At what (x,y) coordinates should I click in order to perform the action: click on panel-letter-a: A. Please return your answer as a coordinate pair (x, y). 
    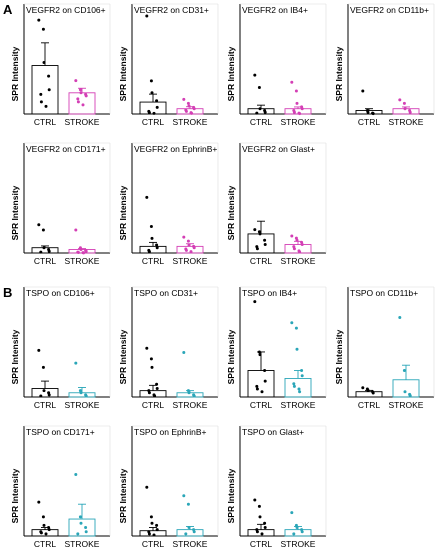
    Looking at the image, I should click on (8, 9).